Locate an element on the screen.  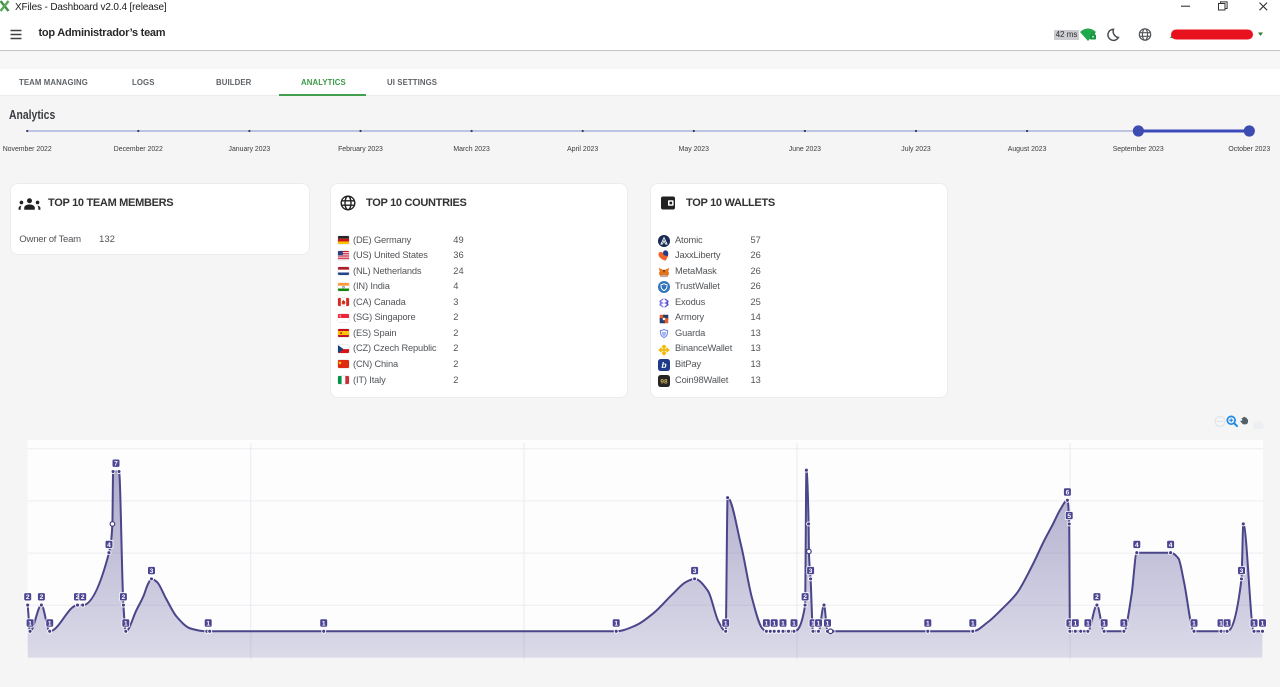
svg-text: b is located at coordinates (663, 365).